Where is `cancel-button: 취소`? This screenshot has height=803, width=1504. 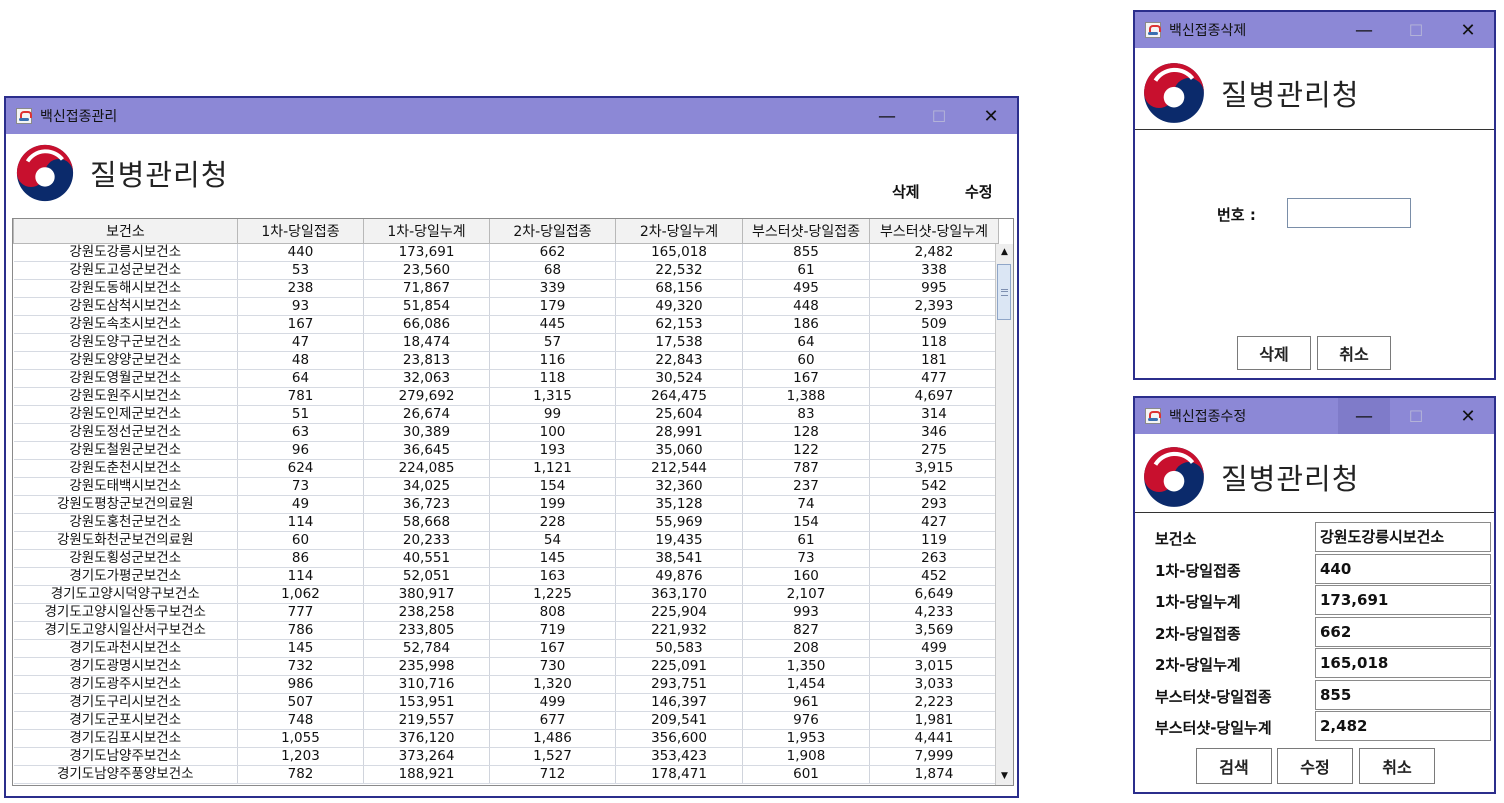 cancel-button: 취소 is located at coordinates (1397, 766).